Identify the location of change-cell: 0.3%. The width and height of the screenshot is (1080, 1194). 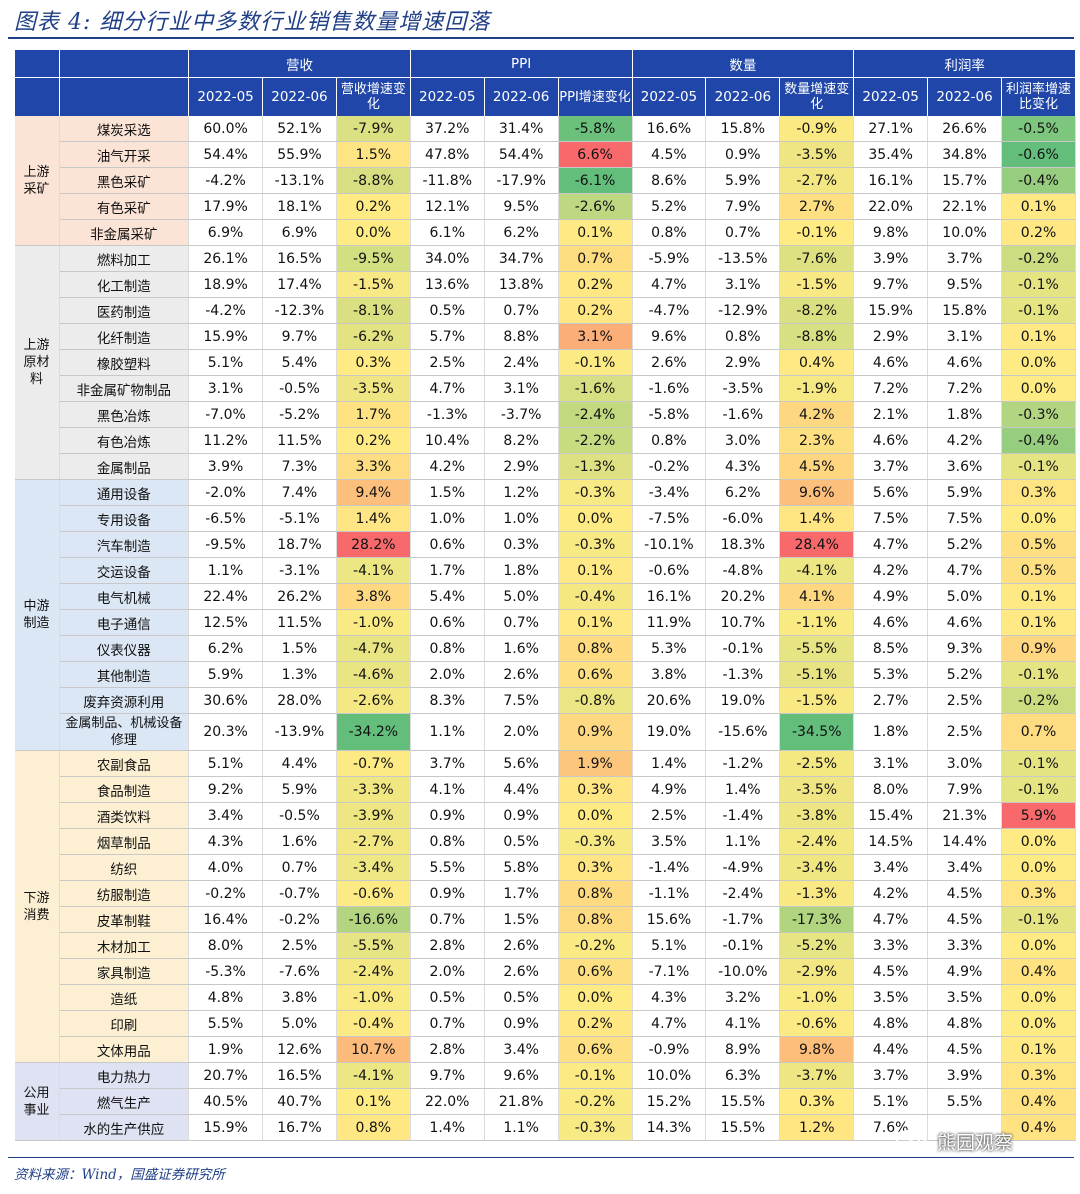
(373, 362).